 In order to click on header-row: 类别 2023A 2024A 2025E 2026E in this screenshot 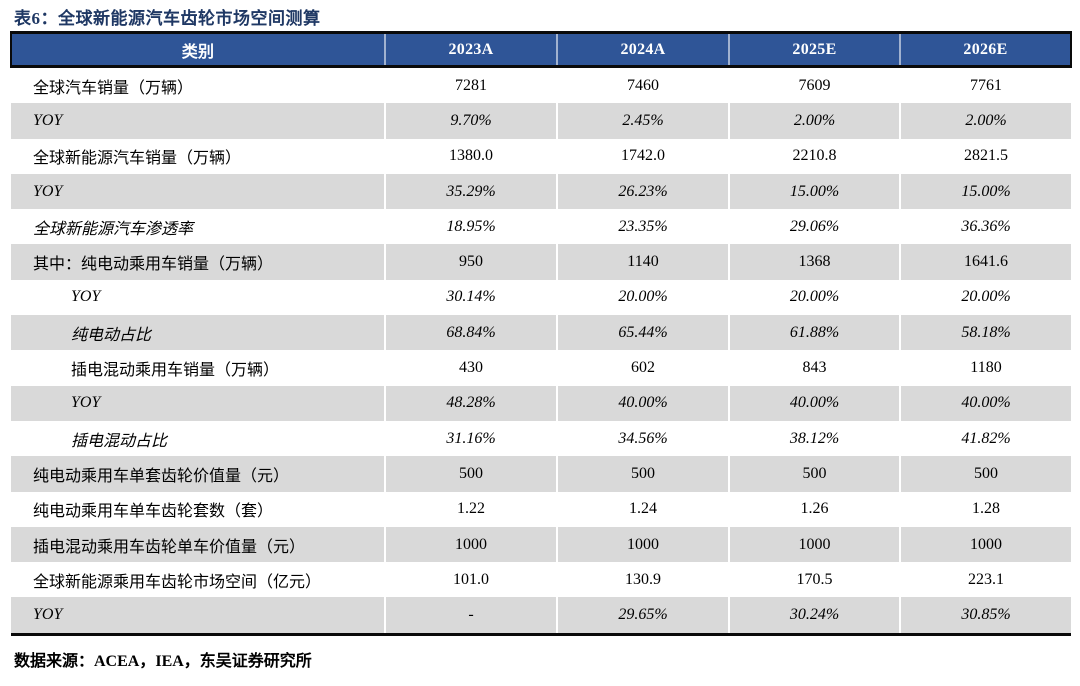, I will do `click(541, 49)`.